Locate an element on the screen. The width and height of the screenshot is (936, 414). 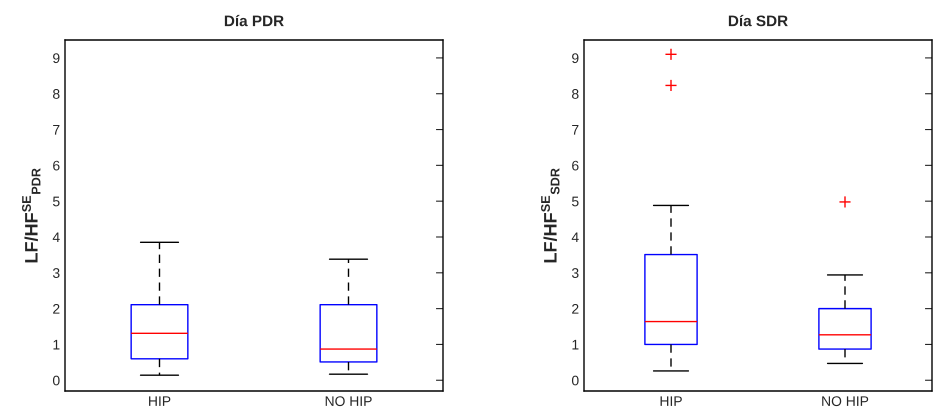
y-axis-title: LF/HF$^{SE}$$_{SDR}$ is located at coordinates (550, 215).